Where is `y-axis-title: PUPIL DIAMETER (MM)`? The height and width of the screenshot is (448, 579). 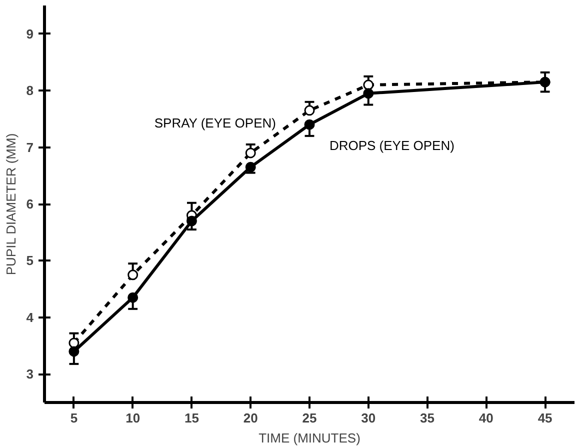
y-axis-title: PUPIL DIAMETER (MM) is located at coordinates (10, 204).